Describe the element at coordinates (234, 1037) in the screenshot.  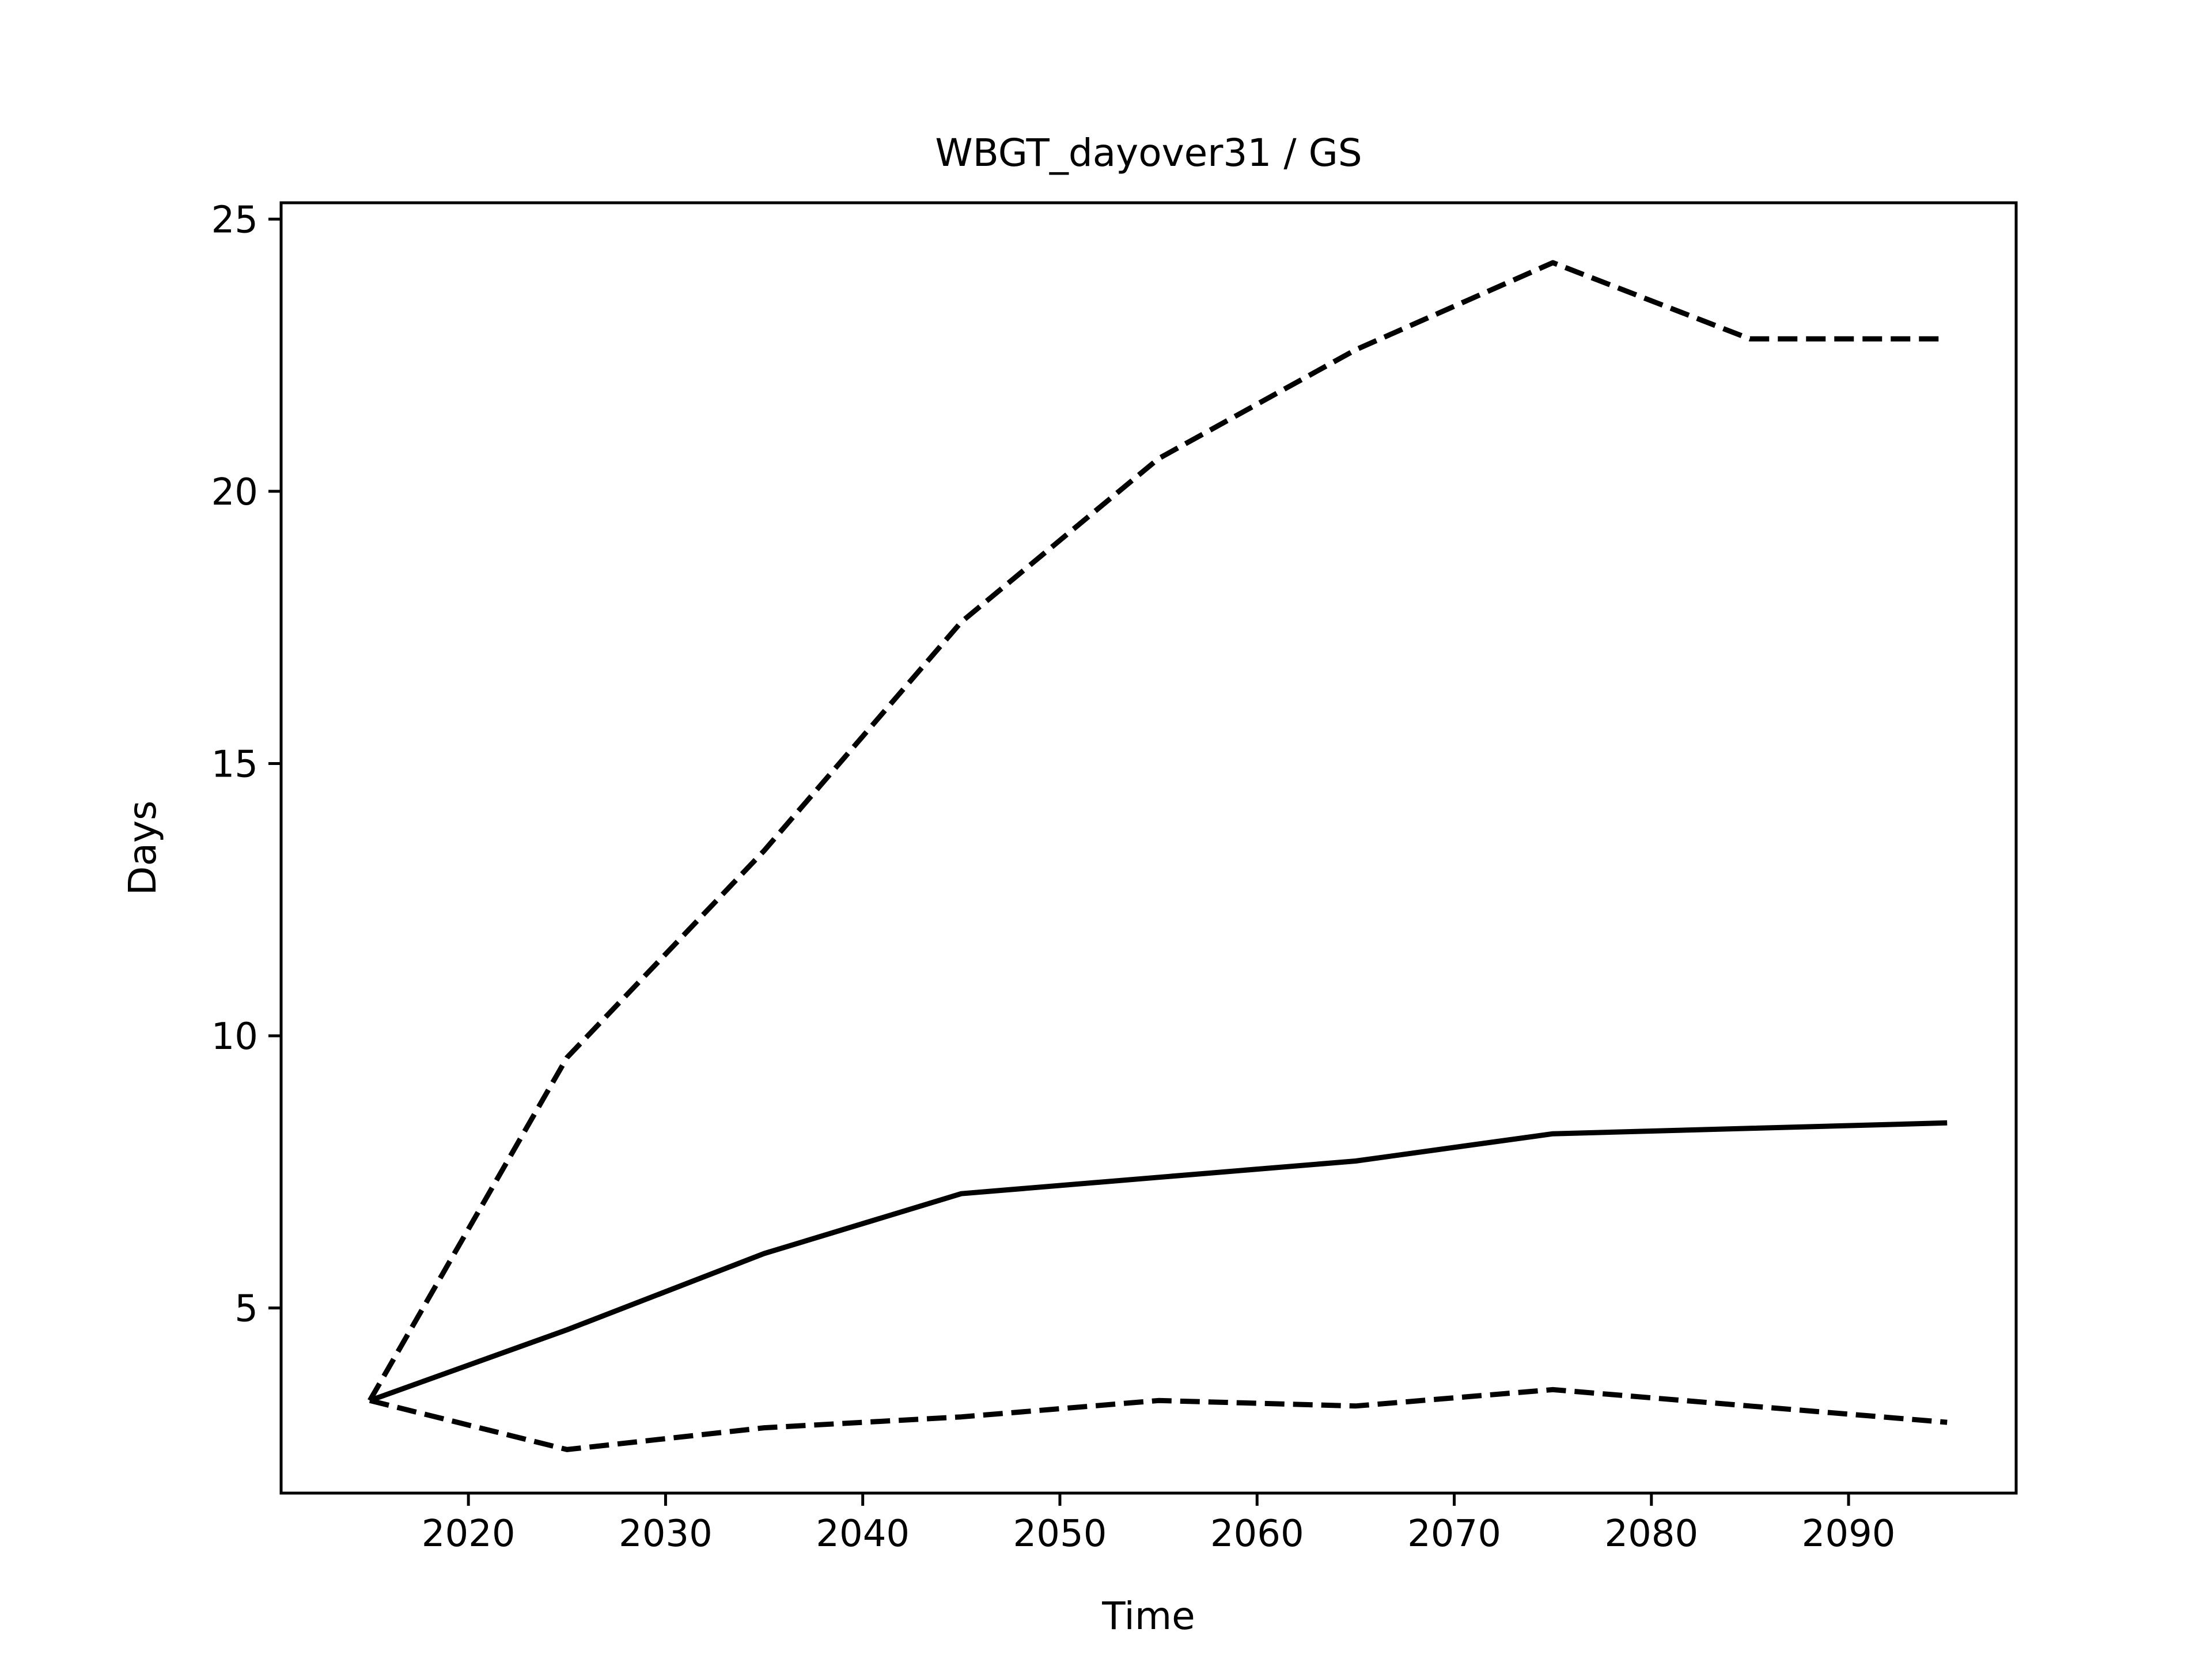
I see `y-tick-label: 10` at that location.